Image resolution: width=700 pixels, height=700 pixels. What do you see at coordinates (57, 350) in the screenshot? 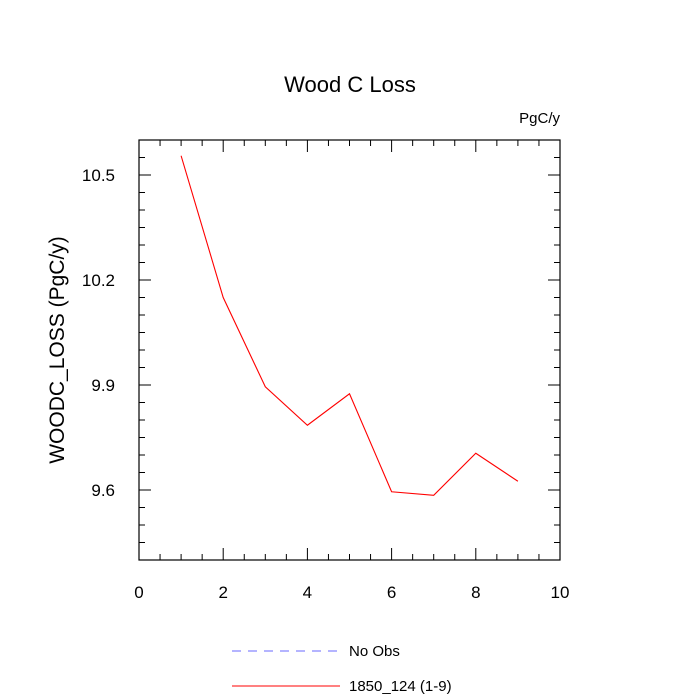
I see `y-axis-label: WOODC_LOSS (PgC/y)` at bounding box center [57, 350].